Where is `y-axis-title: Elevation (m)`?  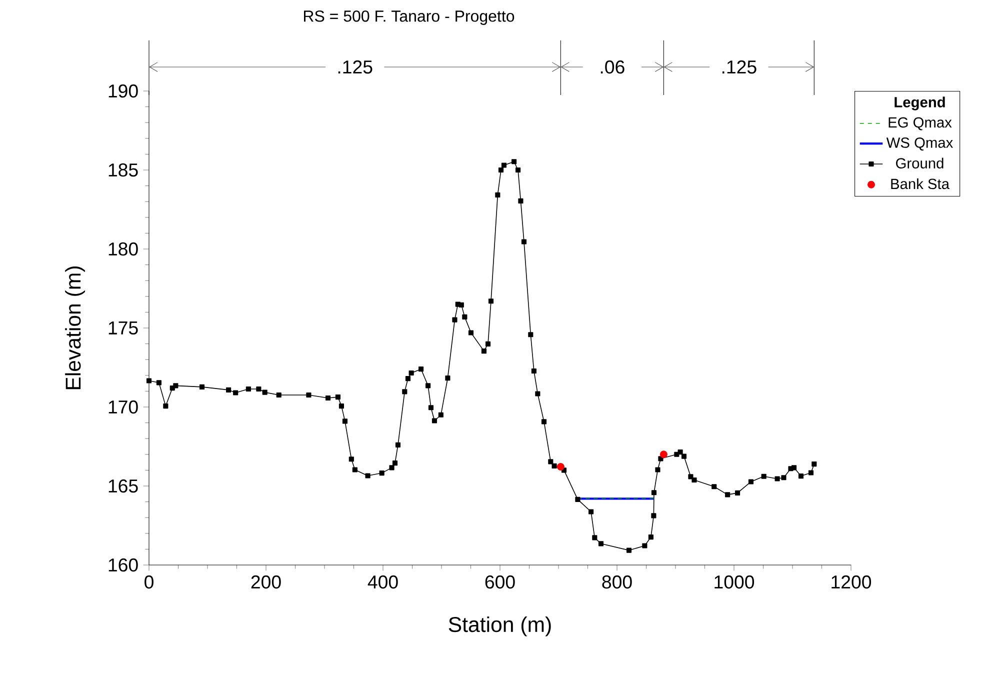
y-axis-title: Elevation (m) is located at coordinates (75, 328).